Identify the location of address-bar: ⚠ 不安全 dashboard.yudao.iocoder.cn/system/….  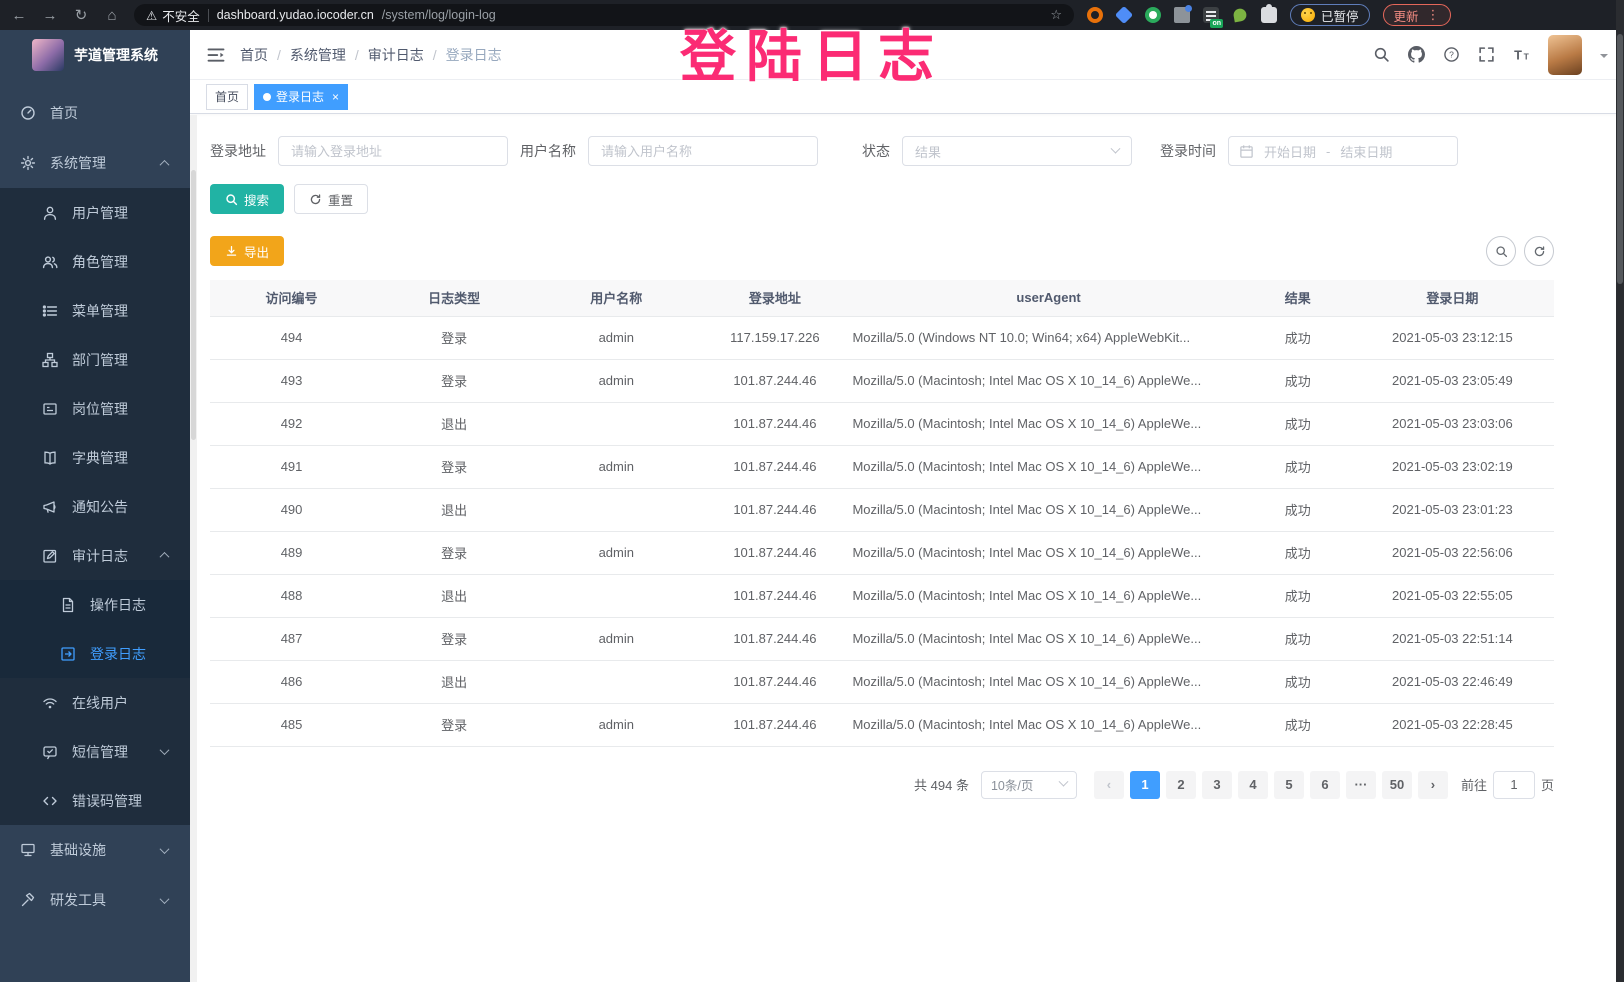
(604, 15).